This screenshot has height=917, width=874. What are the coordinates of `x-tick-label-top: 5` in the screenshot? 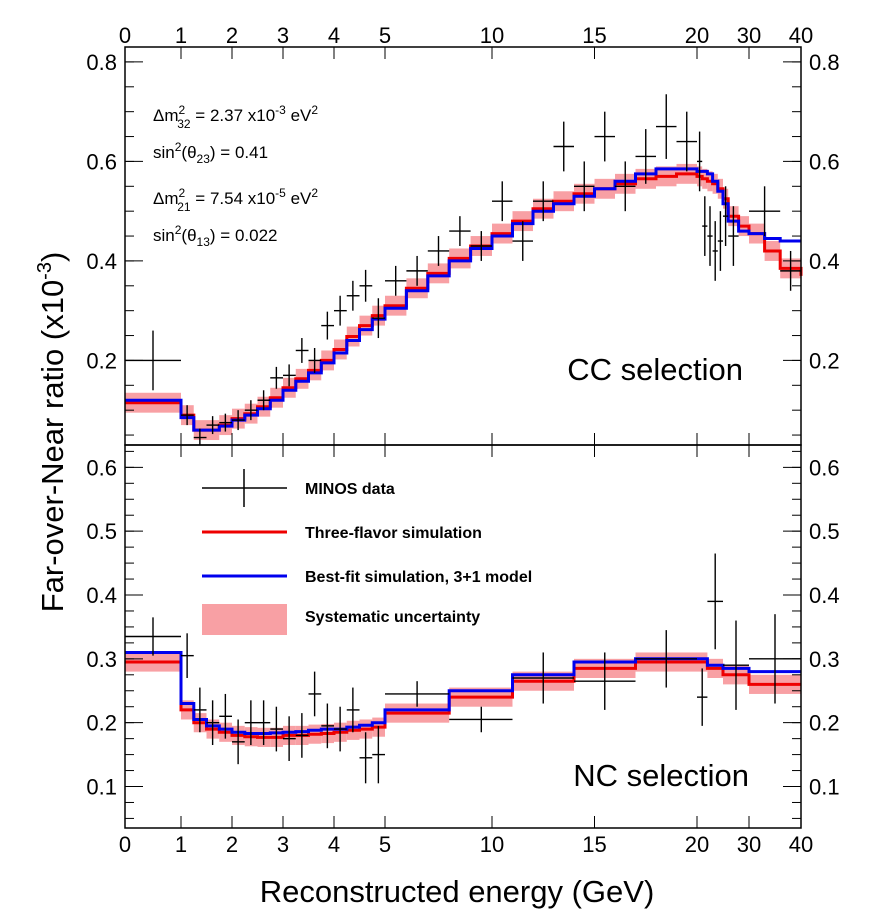 It's located at (385, 35).